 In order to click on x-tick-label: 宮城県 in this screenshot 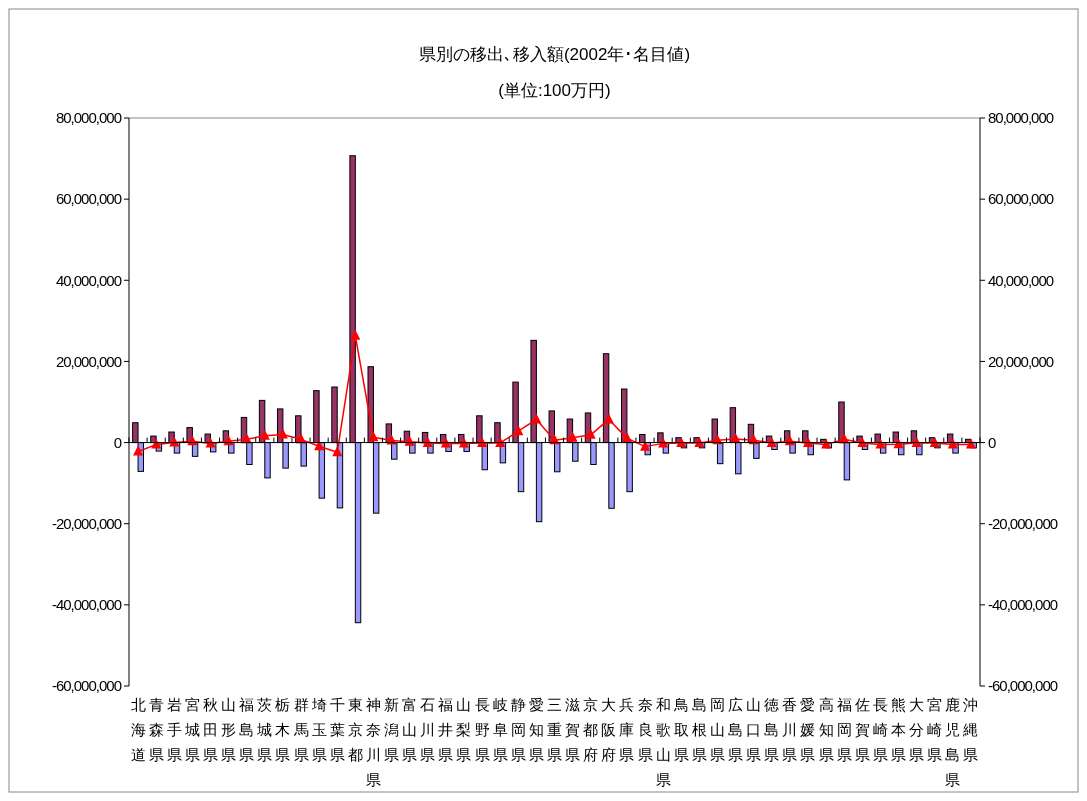, I will do `click(191, 729)`.